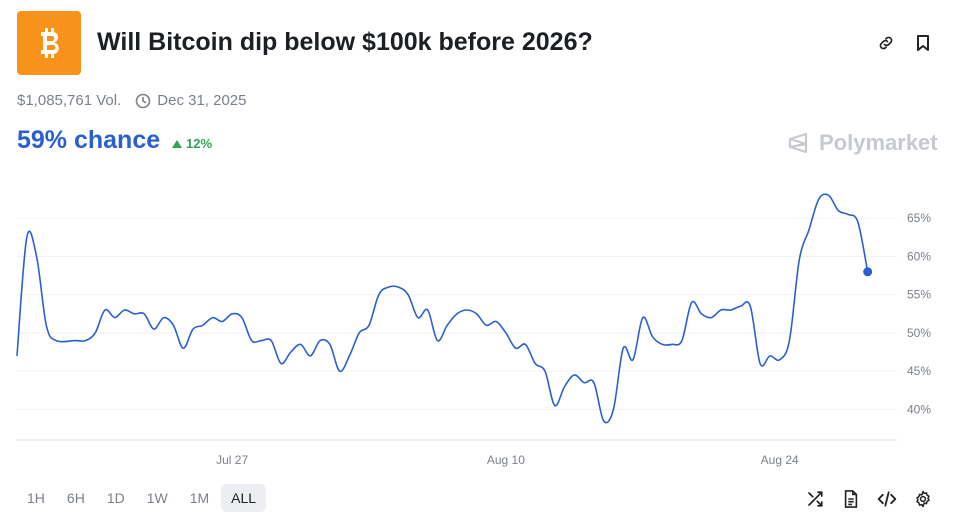 This screenshot has width=957, height=521. What do you see at coordinates (157, 498) in the screenshot?
I see `range-button-1w: 1W` at bounding box center [157, 498].